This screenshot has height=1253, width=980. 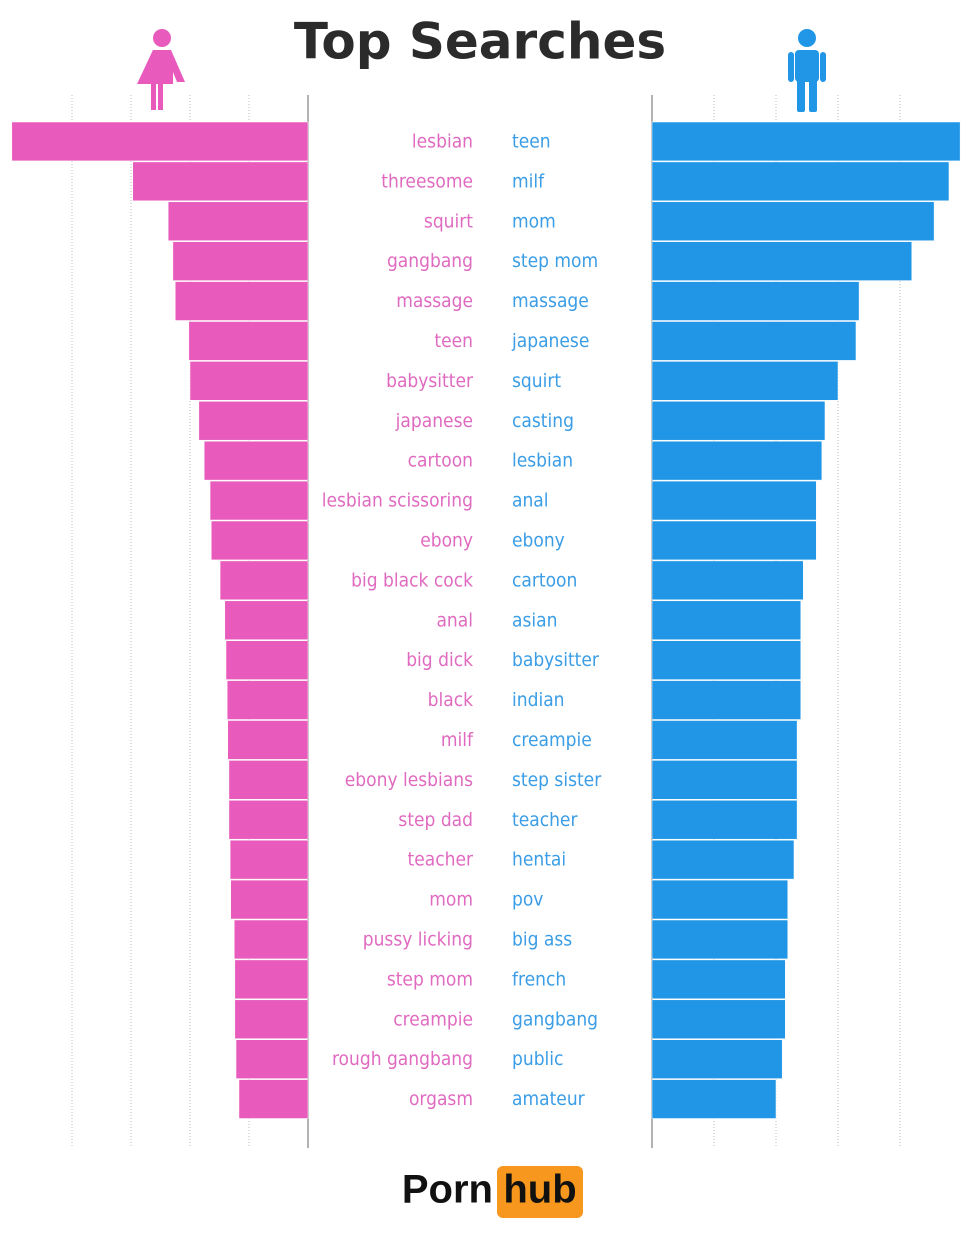 What do you see at coordinates (427, 181) in the screenshot?
I see `category-label: threesome` at bounding box center [427, 181].